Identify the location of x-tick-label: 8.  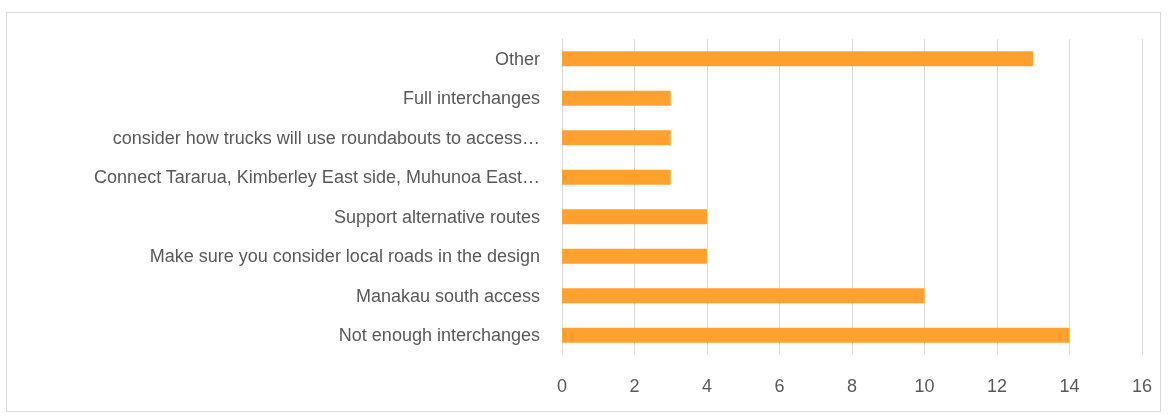
(852, 386).